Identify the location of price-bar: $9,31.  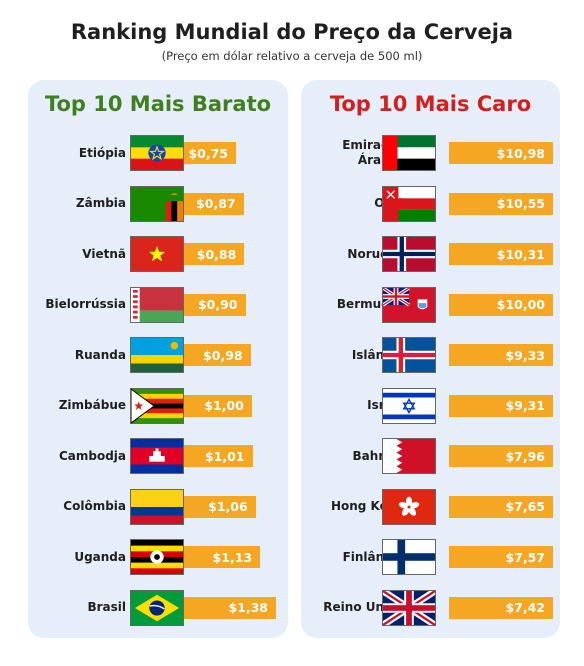
(501, 405).